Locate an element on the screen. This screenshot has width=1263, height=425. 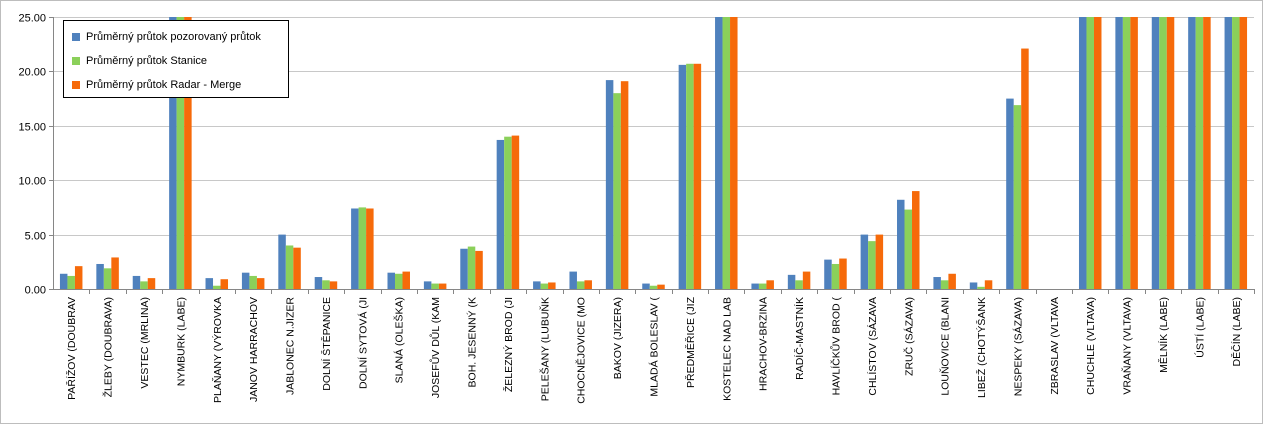
x-category-label: VRAŇANY (VLTAVA) is located at coordinates (1127, 346).